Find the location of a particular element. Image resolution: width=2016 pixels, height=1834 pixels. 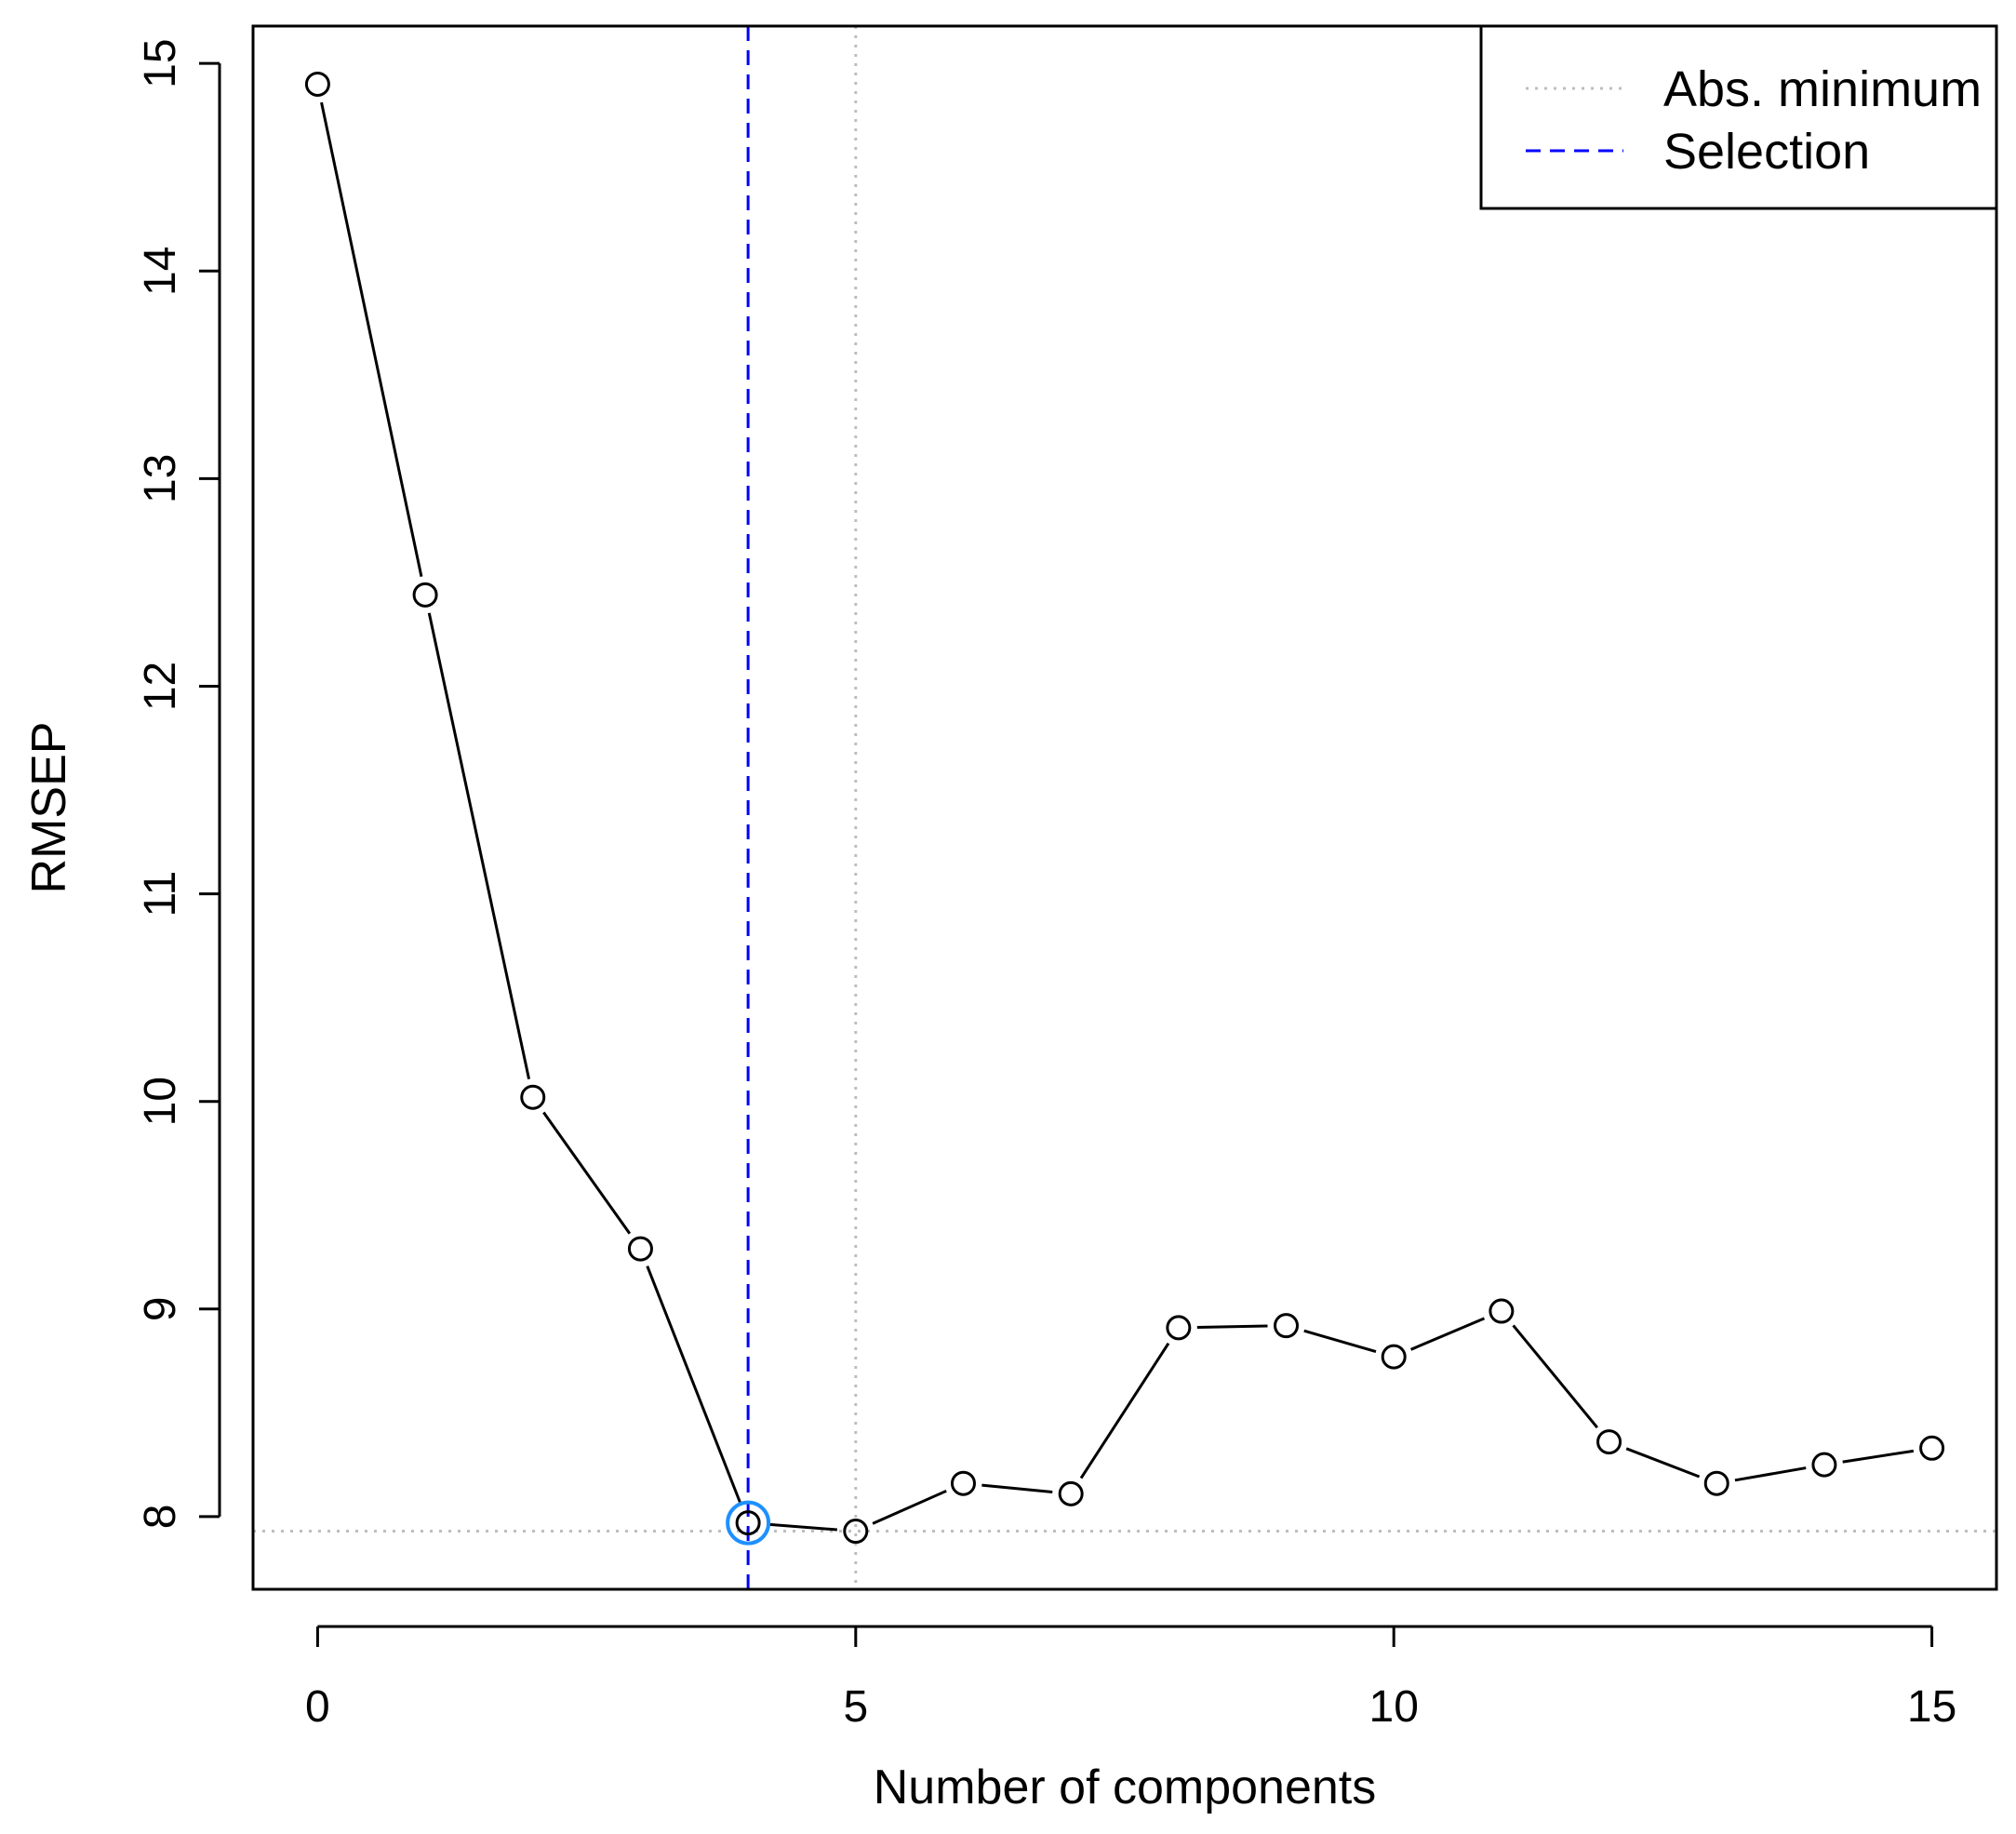

x-tick-label: 10 is located at coordinates (1394, 1707).